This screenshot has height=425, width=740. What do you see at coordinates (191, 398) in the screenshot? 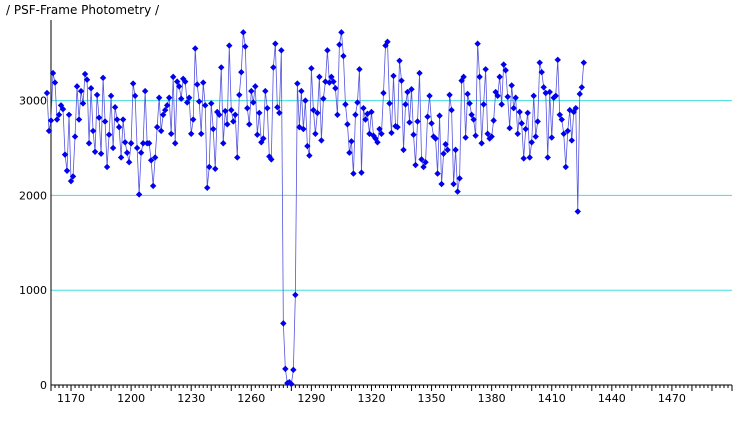
I see `x-tick-label-1230: 1230` at bounding box center [191, 398].